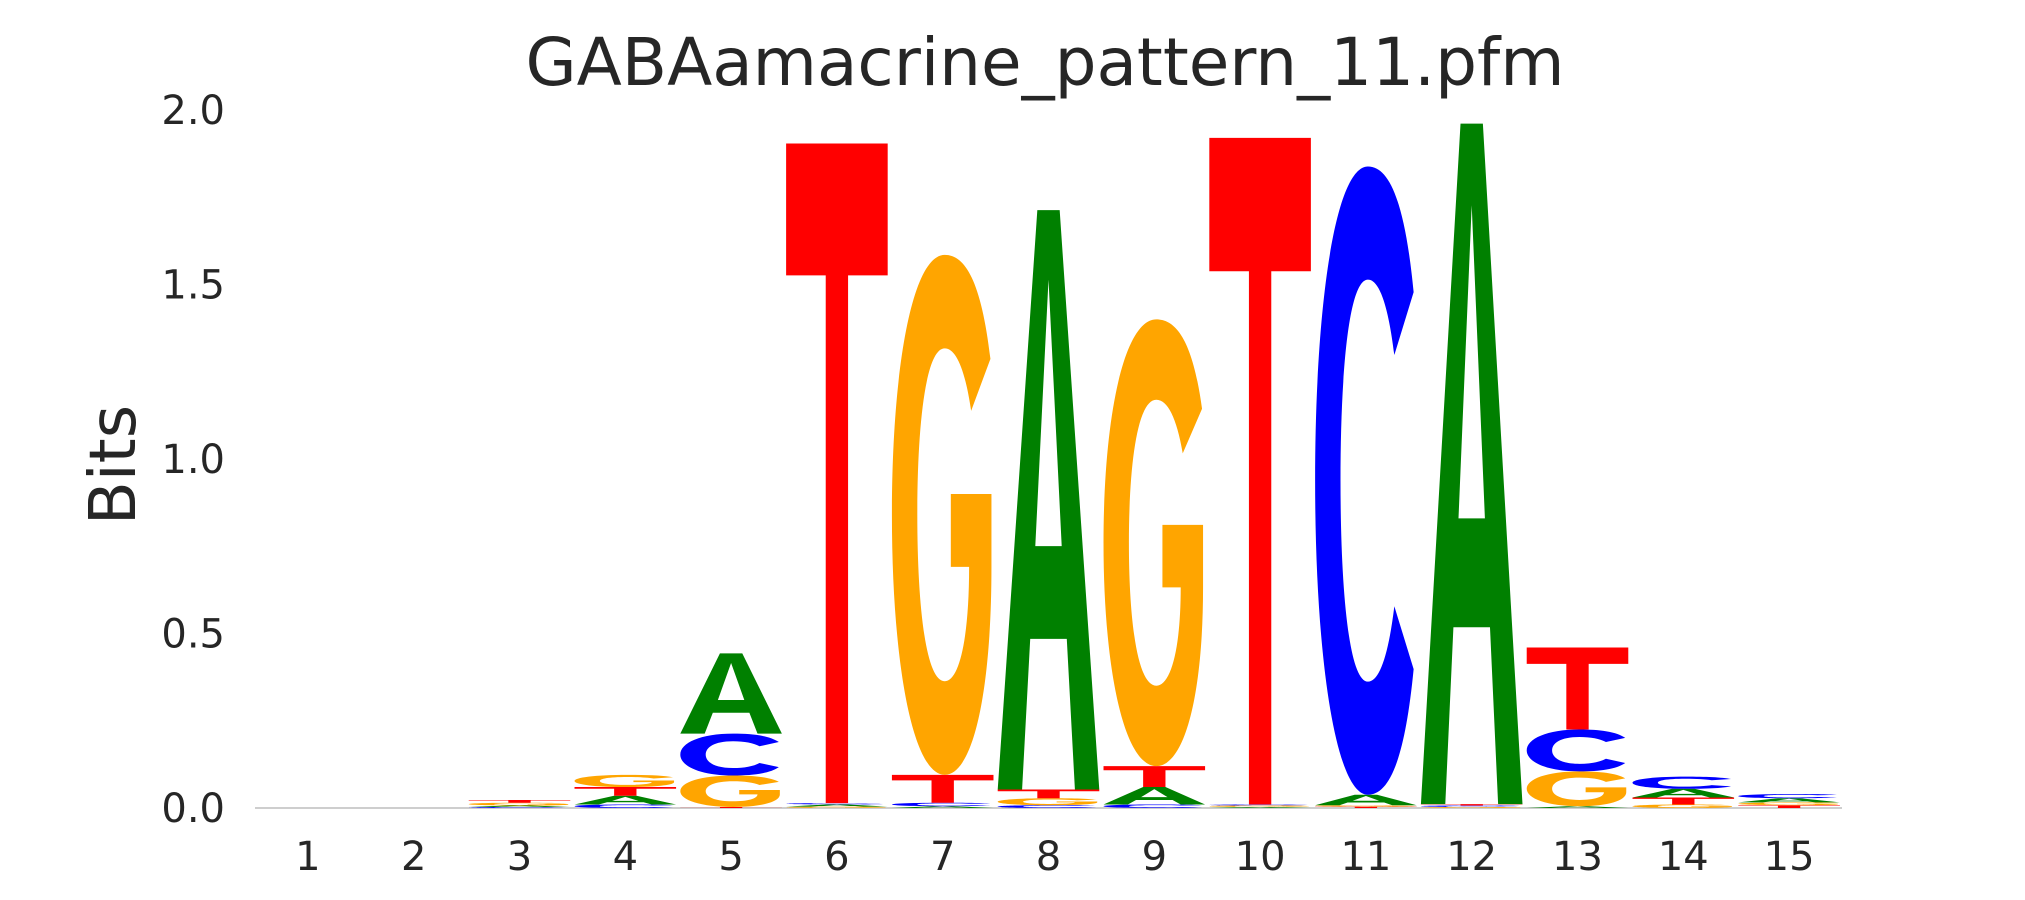 This screenshot has width=2025, height=900. What do you see at coordinates (1683, 857) in the screenshot?
I see `x-tick-label: 14` at bounding box center [1683, 857].